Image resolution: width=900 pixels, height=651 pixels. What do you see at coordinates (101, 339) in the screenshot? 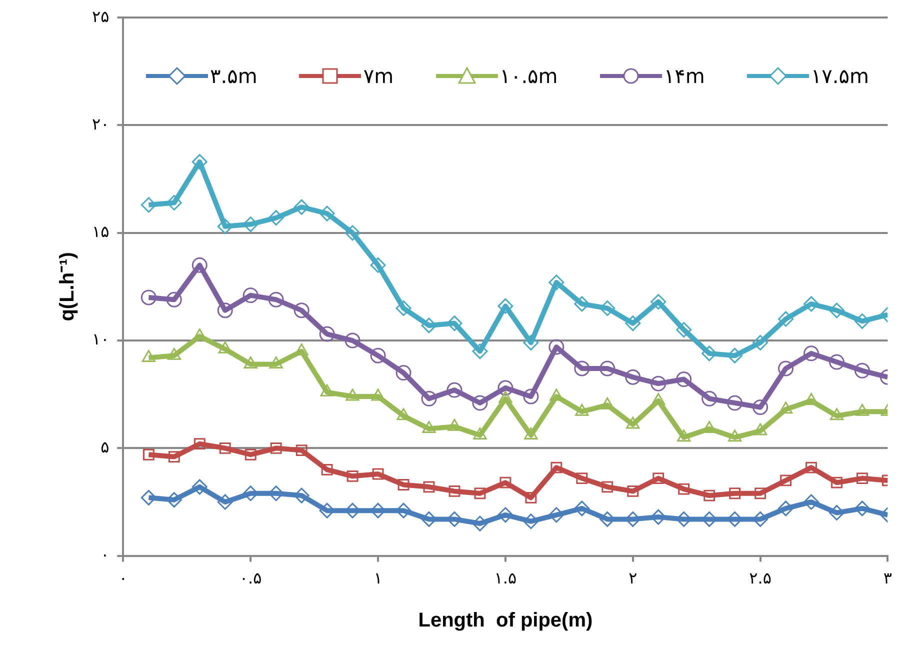
I see `y-tick-label: ۱۰` at bounding box center [101, 339].